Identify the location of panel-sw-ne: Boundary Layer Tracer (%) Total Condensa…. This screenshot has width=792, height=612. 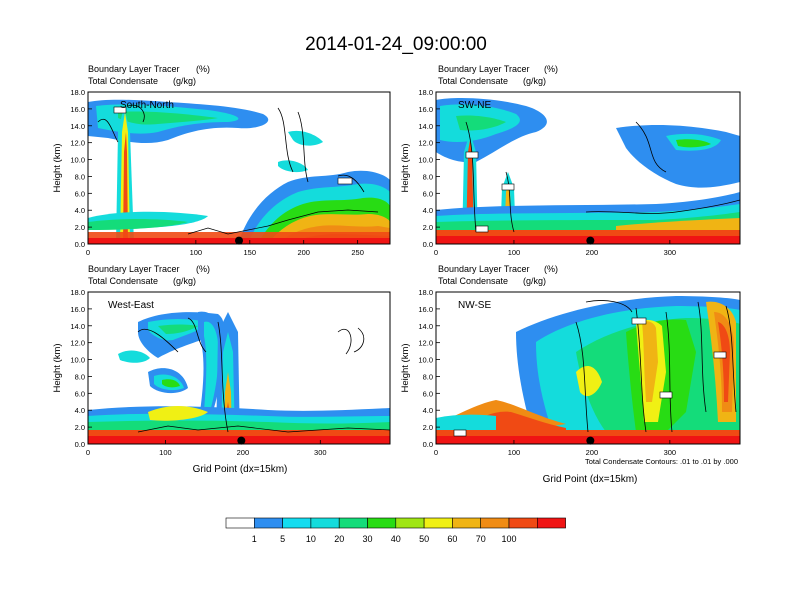
(570, 160).